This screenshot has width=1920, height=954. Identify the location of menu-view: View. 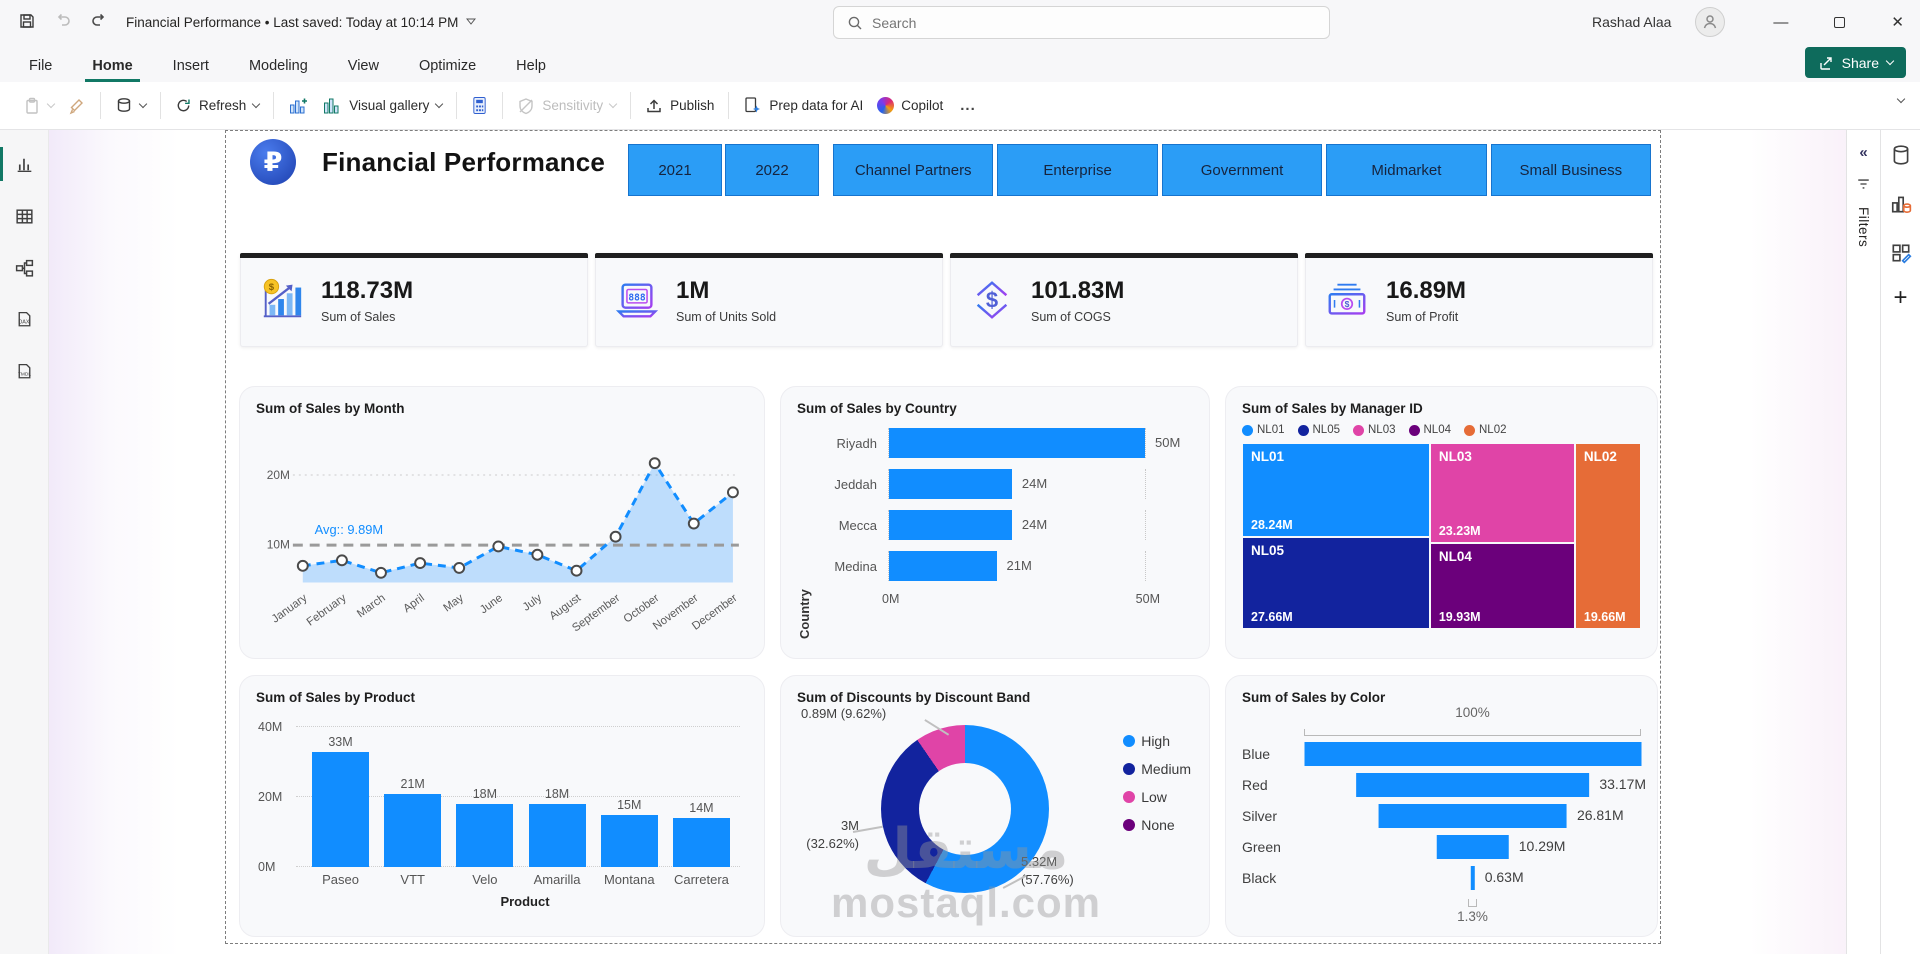
(363, 66).